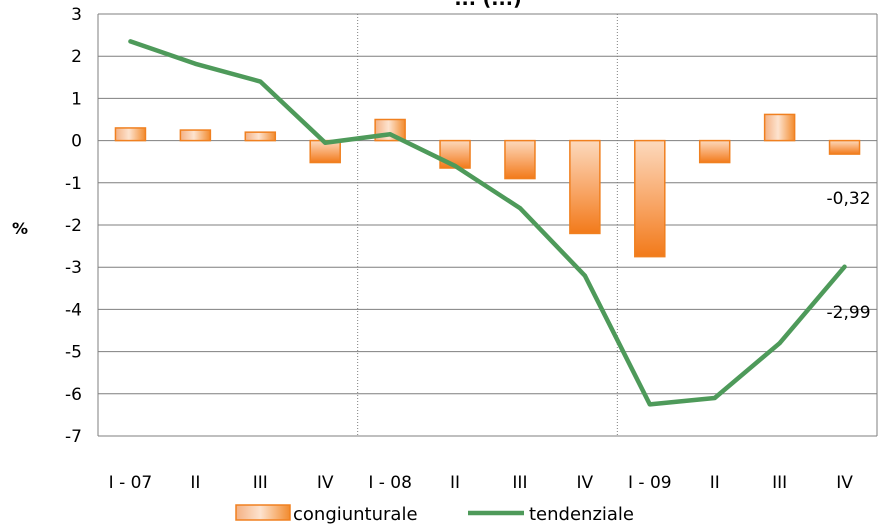 The width and height of the screenshot is (881, 531). Describe the element at coordinates (73, 310) in the screenshot. I see `y-tick-label: -4` at that location.